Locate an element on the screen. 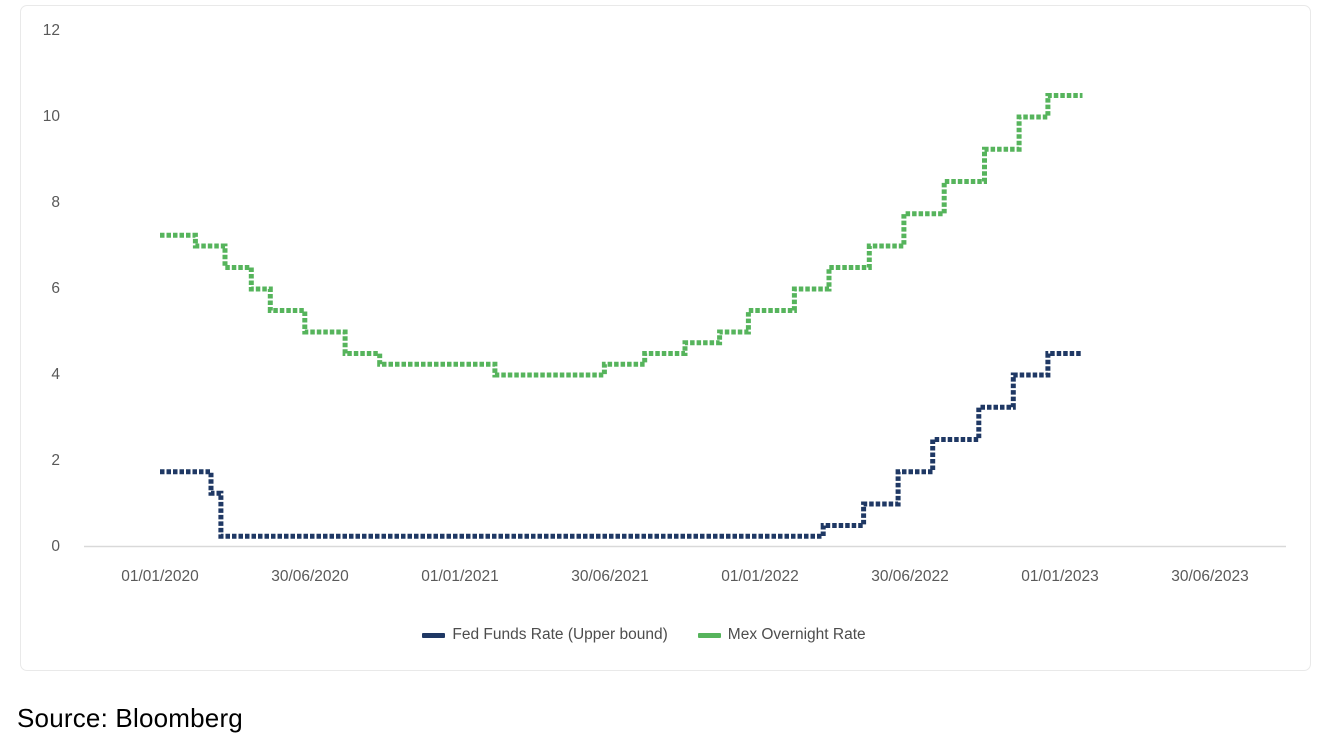  legend-item-mex-overnight-rate: Mex Overnight Rate is located at coordinates (781, 635).